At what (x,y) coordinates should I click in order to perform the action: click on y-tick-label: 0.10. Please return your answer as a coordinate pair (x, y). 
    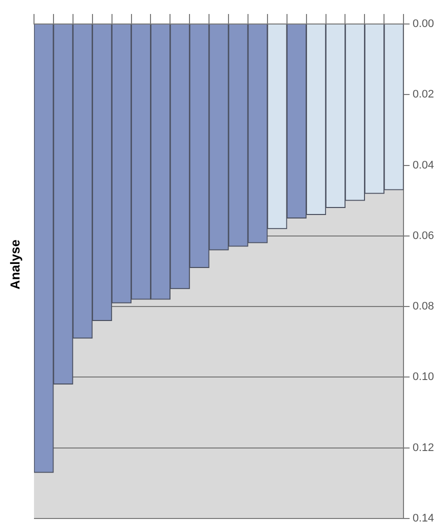
    Looking at the image, I should click on (423, 377).